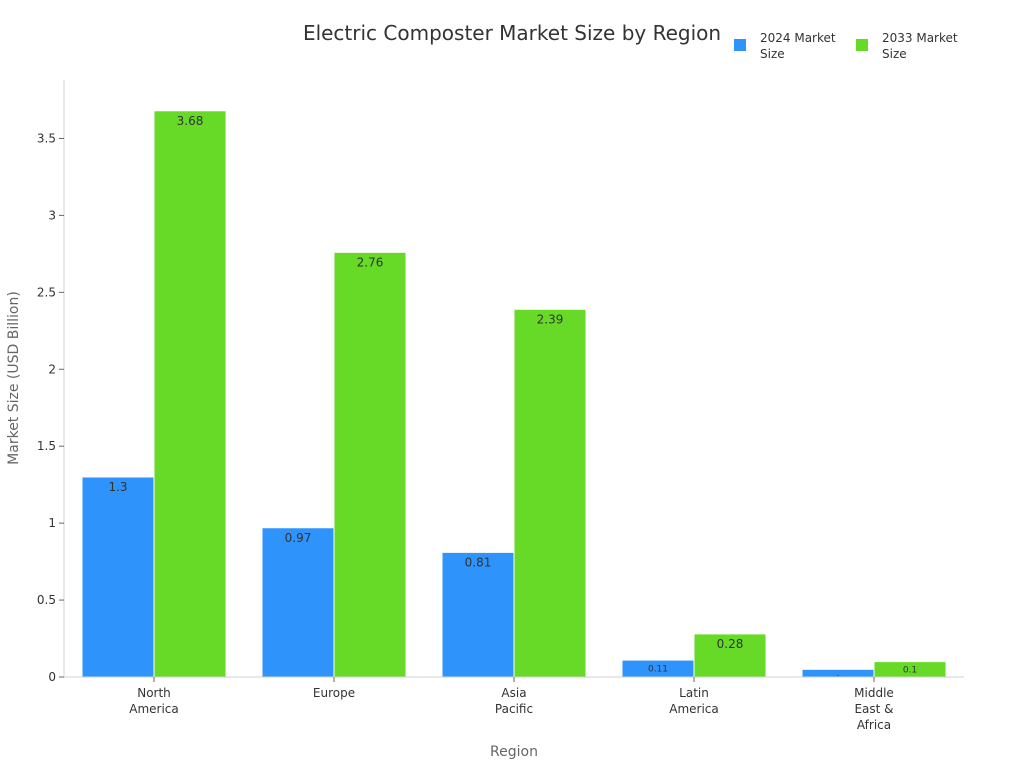  Describe the element at coordinates (46, 446) in the screenshot. I see `y-tick-label: 1.5` at that location.